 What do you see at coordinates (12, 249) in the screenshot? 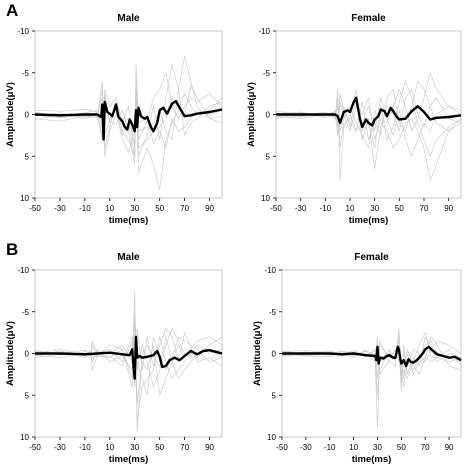
I see `panel-letter-b: B` at bounding box center [12, 249].